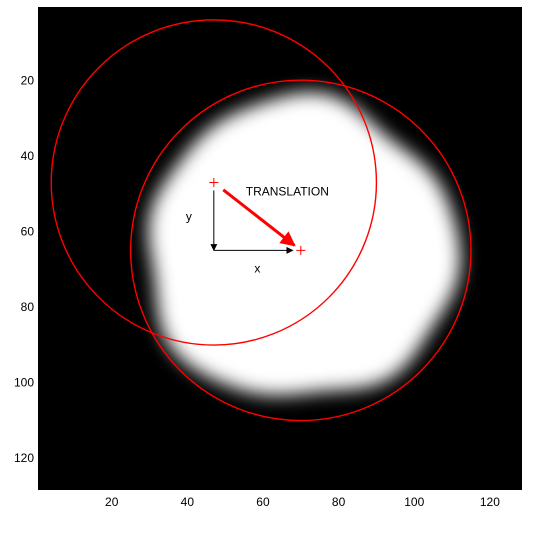 Image resolution: width=533 pixels, height=533 pixels. I want to click on y-tick-label: 80, so click(28, 307).